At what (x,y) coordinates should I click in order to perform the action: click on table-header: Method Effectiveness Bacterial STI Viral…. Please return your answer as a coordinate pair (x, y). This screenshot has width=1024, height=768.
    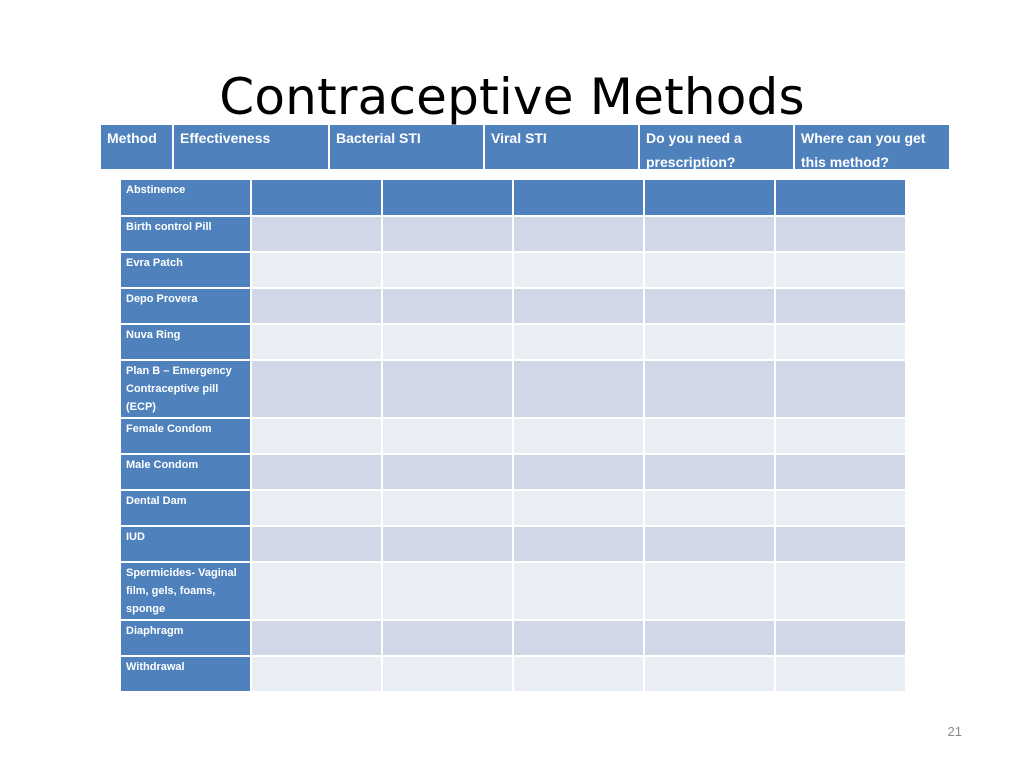
    Looking at the image, I should click on (525, 147).